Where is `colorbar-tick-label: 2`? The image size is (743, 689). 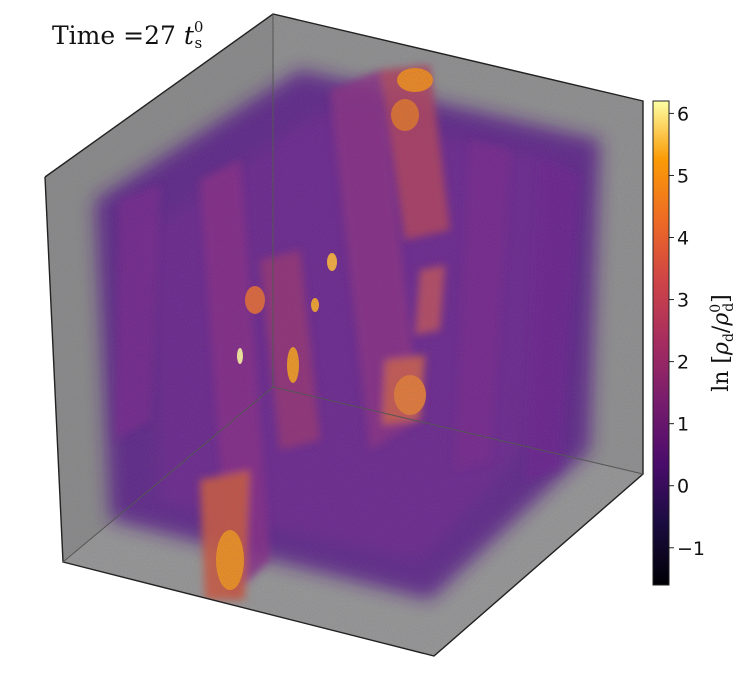 colorbar-tick-label: 2 is located at coordinates (683, 363).